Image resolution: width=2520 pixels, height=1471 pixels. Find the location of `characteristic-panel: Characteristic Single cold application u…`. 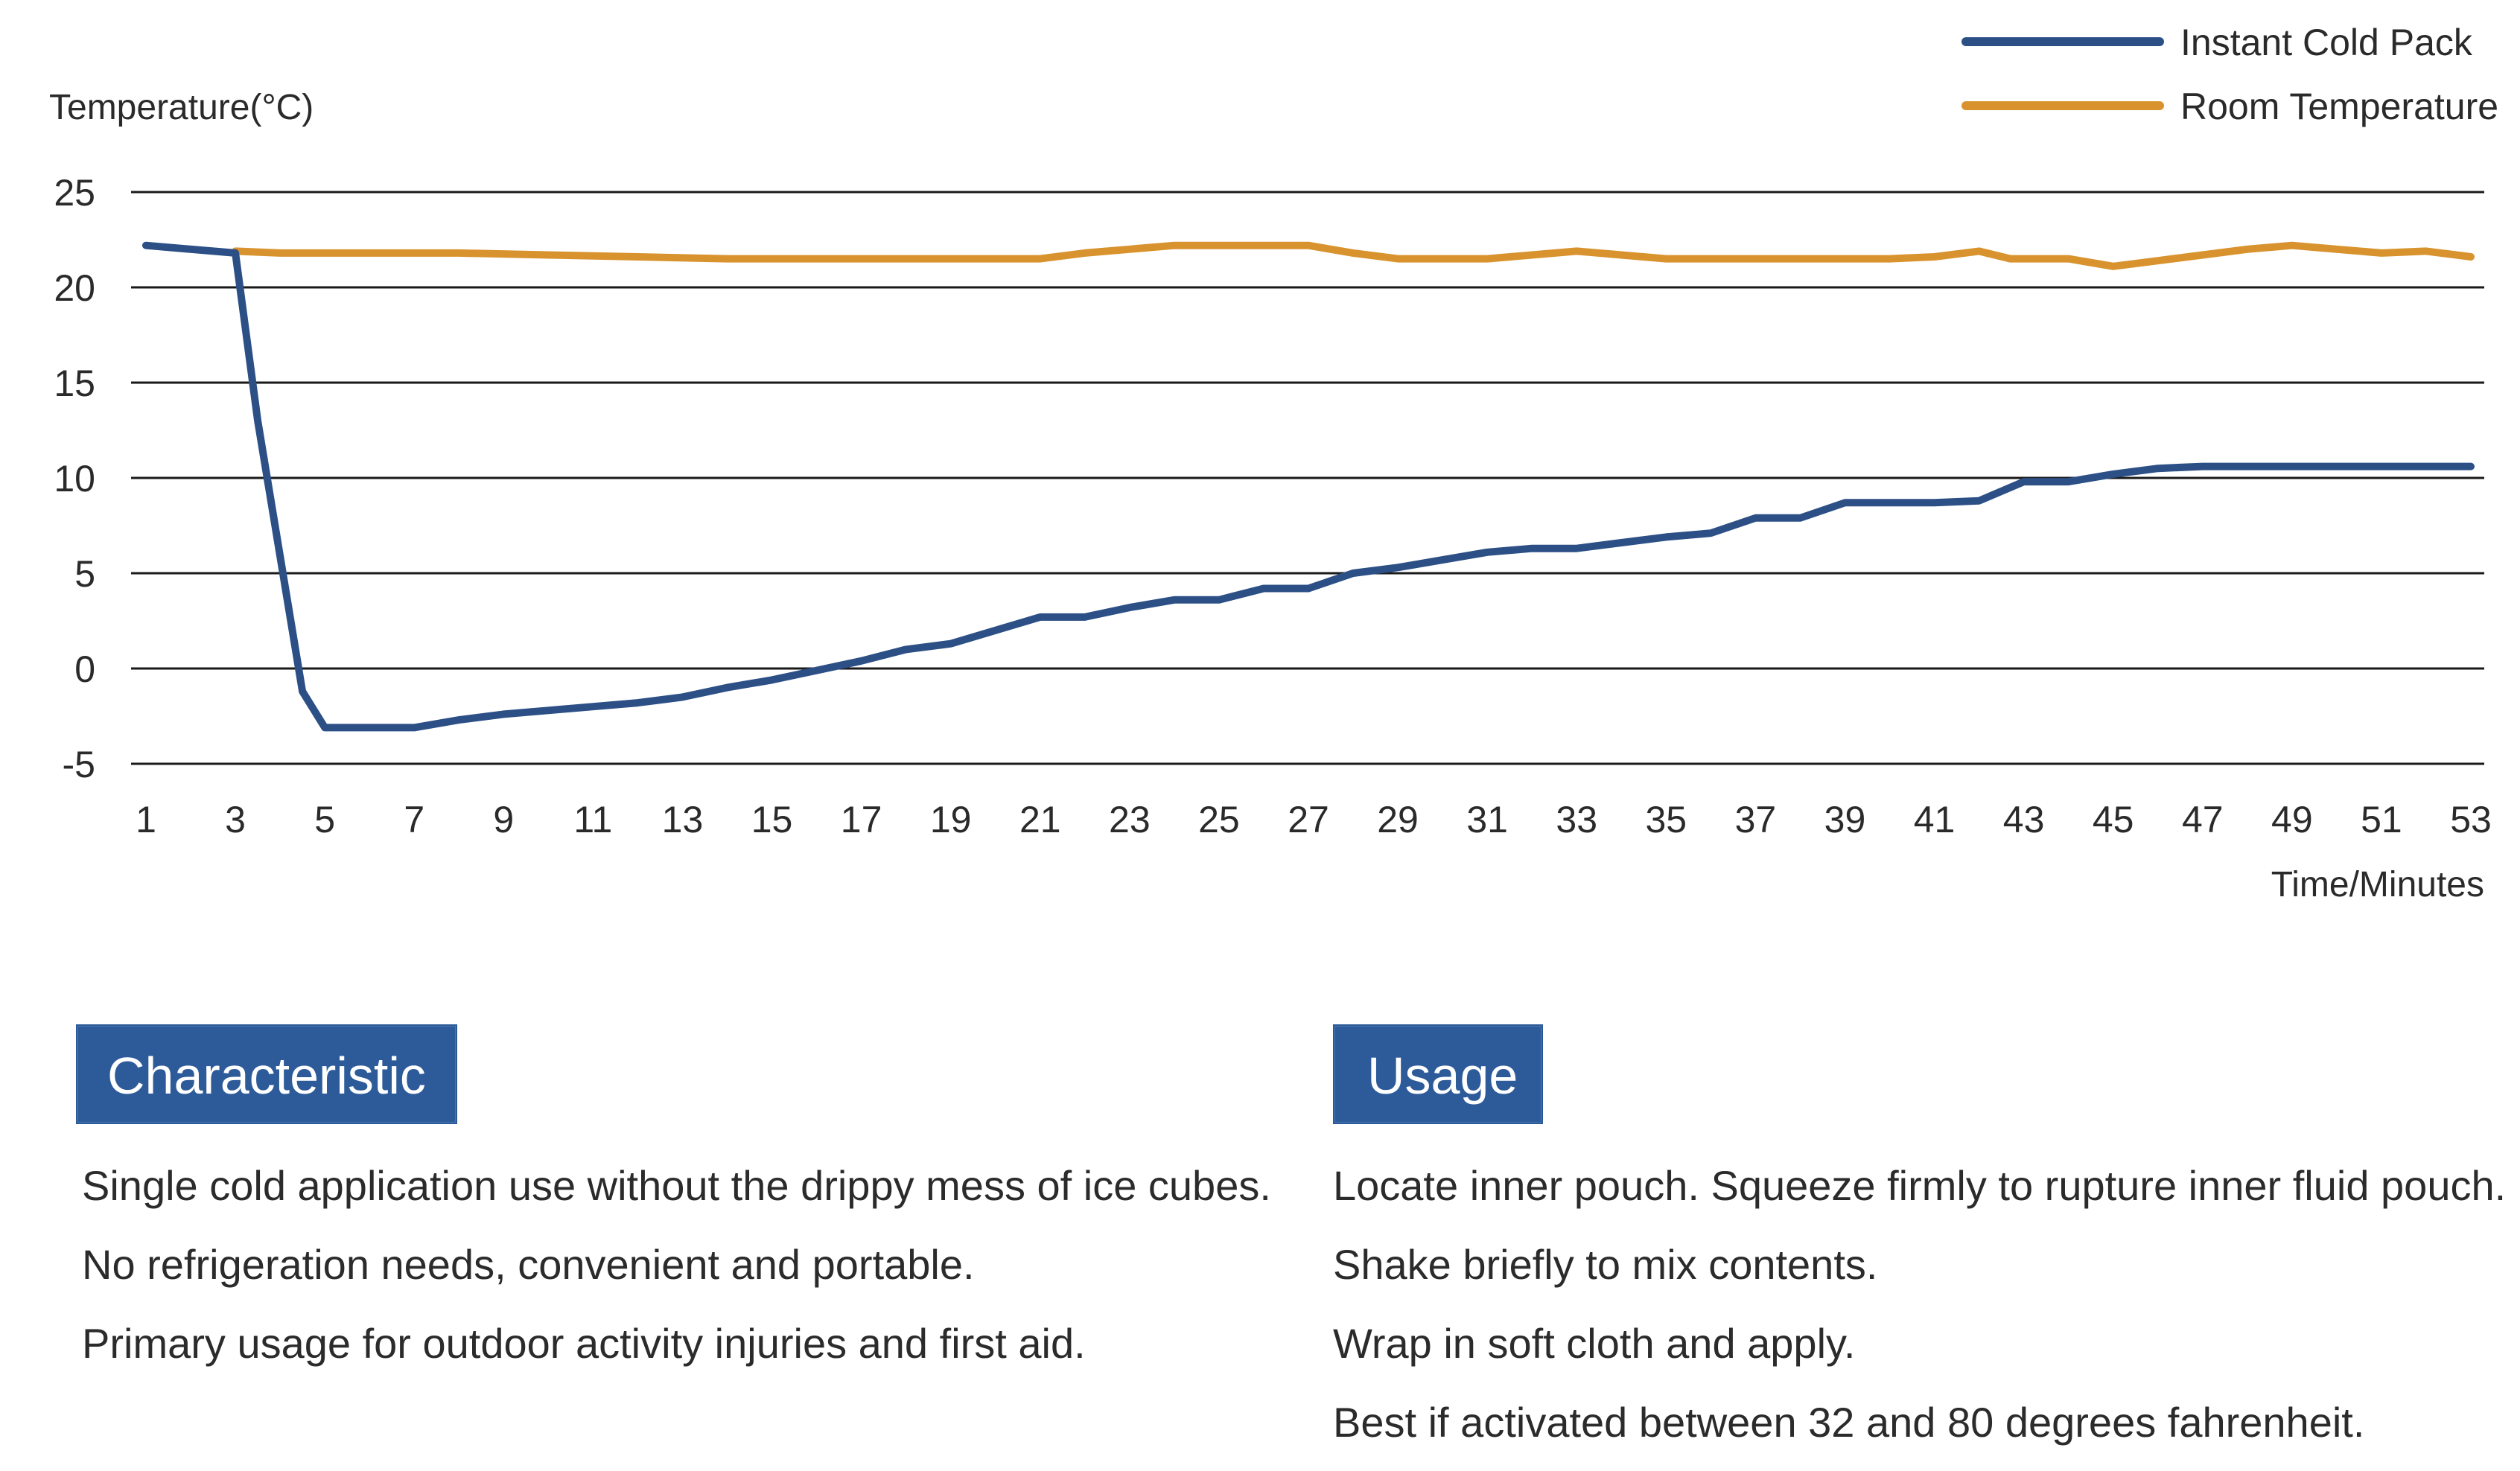

characteristic-panel: Characteristic Single cold application u… is located at coordinates (686, 1203).